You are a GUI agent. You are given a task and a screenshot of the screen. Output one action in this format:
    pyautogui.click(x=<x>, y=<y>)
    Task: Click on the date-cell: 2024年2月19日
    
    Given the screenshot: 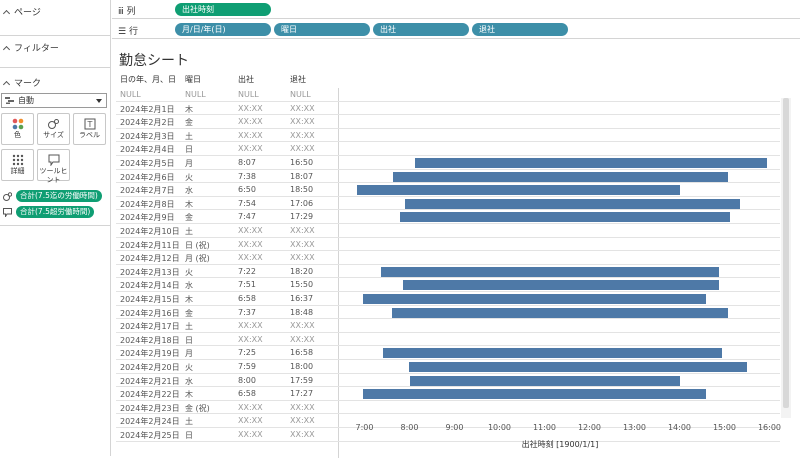 What is the action you would take?
    pyautogui.click(x=150, y=354)
    